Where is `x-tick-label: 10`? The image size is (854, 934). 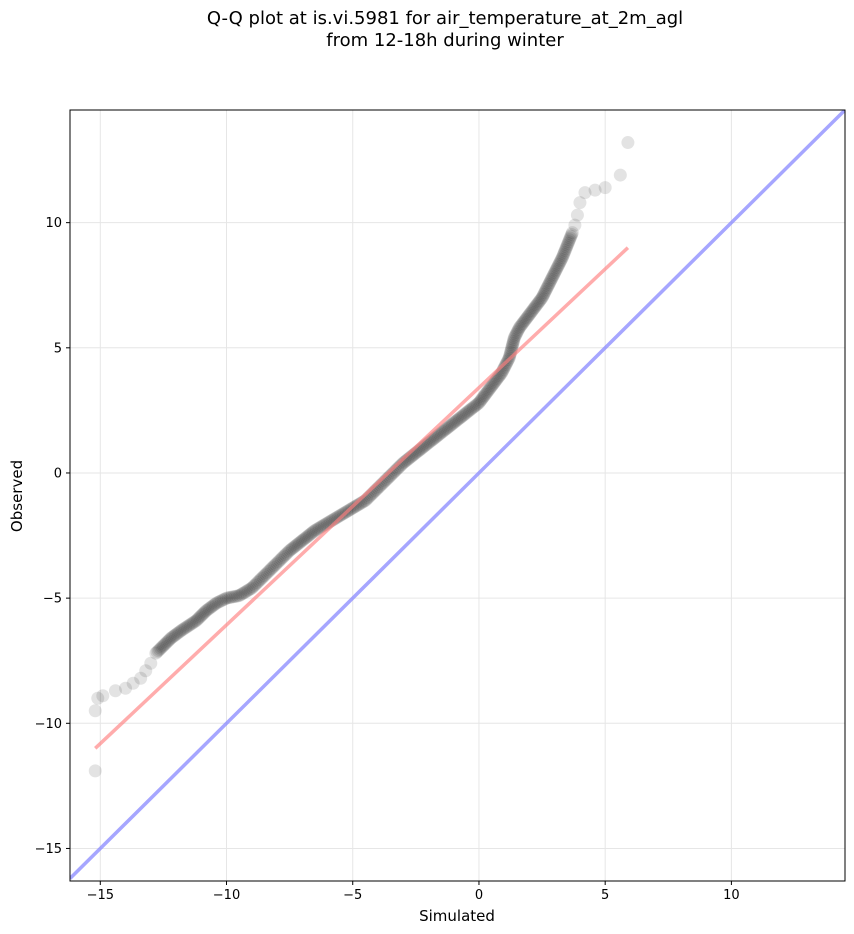
x-tick-label: 10 is located at coordinates (731, 895).